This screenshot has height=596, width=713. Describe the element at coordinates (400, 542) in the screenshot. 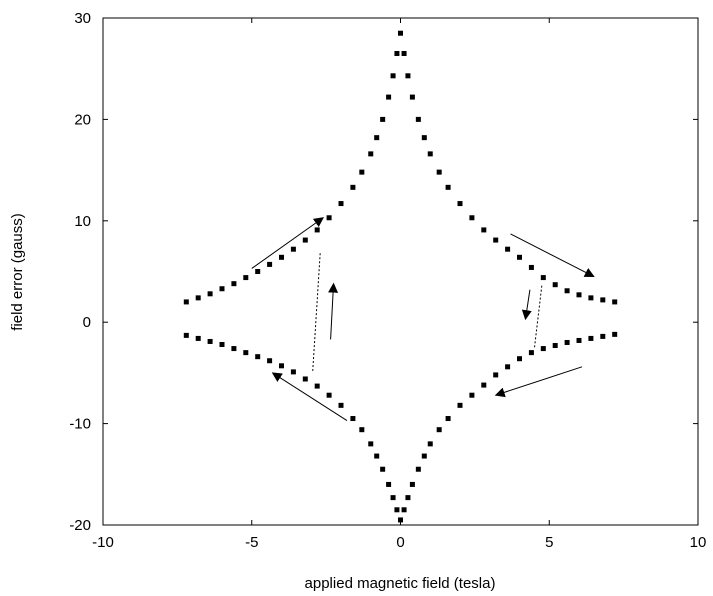

I see `x-tick-label: 0` at that location.